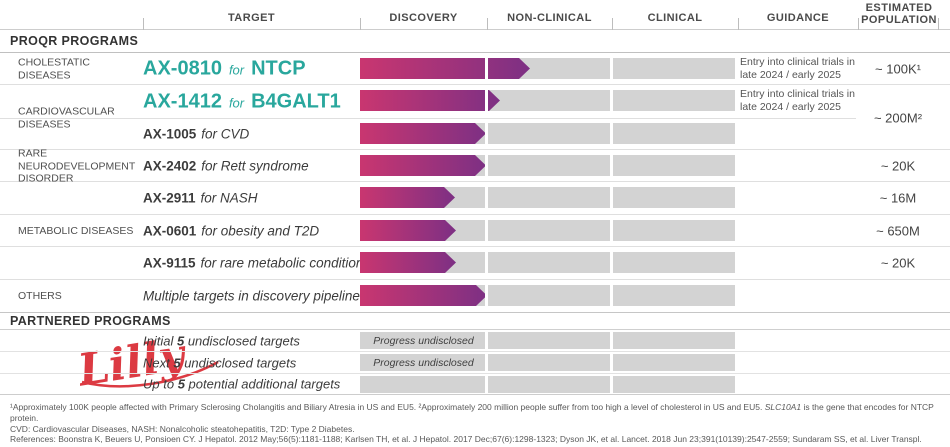 The height and width of the screenshot is (447, 950). I want to click on target-name: Multiple targets in discovery pipeline, so click(251, 296).